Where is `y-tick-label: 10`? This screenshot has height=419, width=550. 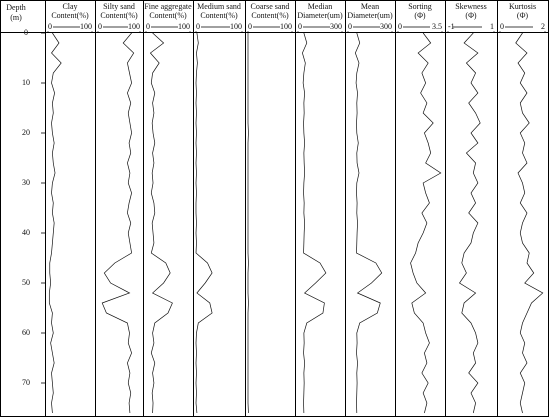
y-tick-label: 10 is located at coordinates (26, 82).